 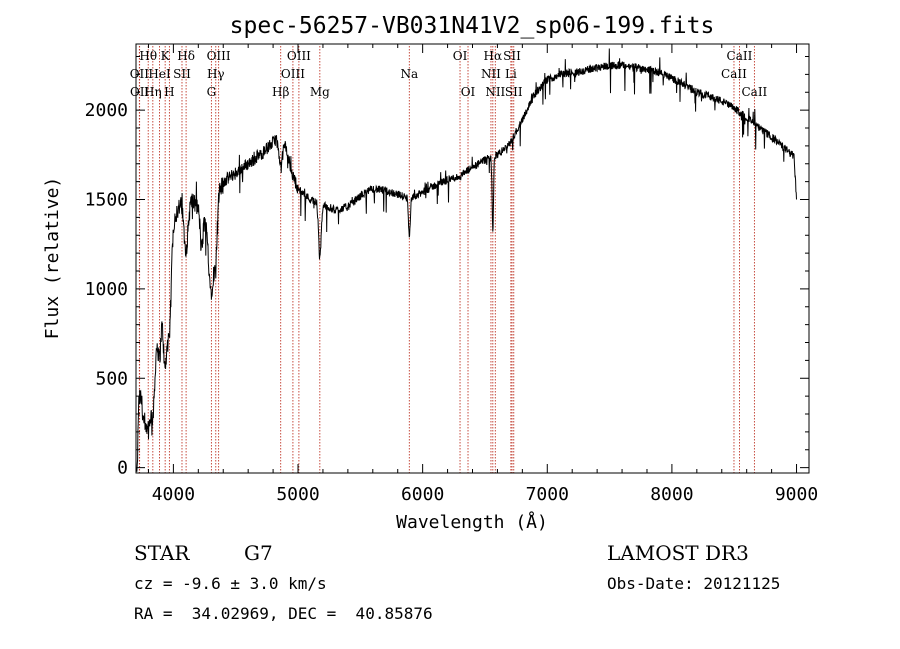 What do you see at coordinates (216, 74) in the screenshot?
I see `spectral-line-label: Hγ` at bounding box center [216, 74].